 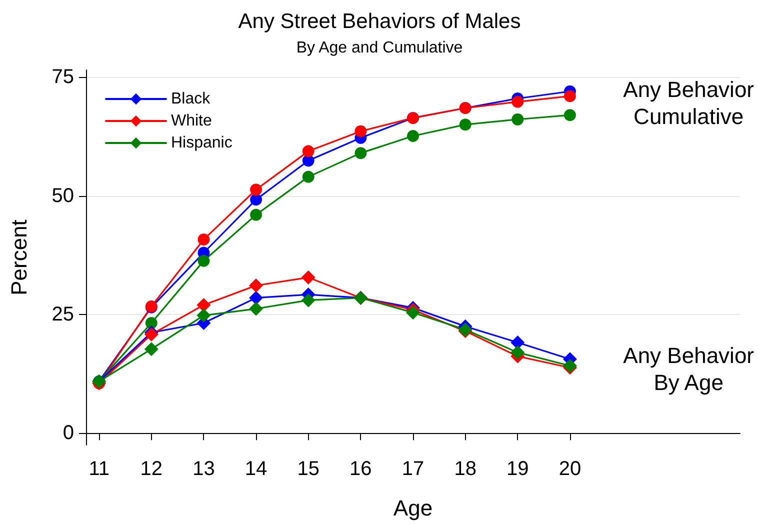 What do you see at coordinates (191, 121) in the screenshot?
I see `legend-label: White` at bounding box center [191, 121].